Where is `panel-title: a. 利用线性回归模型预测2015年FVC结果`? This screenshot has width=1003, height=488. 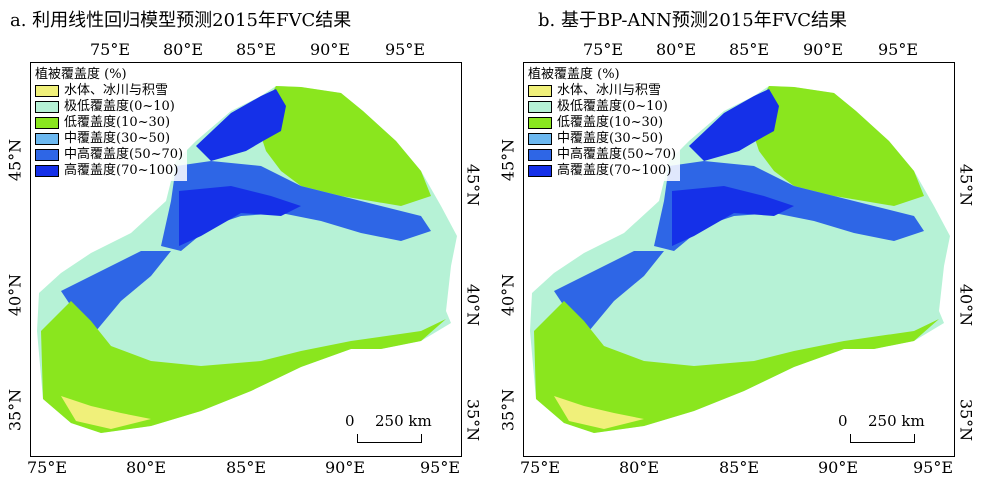
panel-title: a. 利用线性回归模型预测2015年FVC结果 is located at coordinates (181, 20).